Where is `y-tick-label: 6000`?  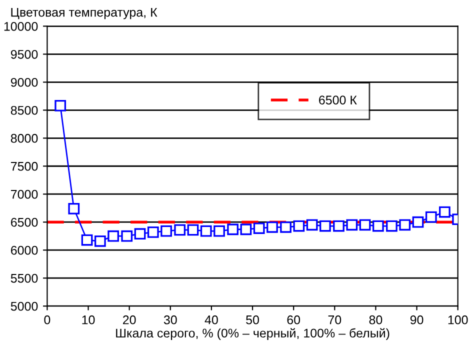 y-tick-label: 6000 is located at coordinates (24, 250).